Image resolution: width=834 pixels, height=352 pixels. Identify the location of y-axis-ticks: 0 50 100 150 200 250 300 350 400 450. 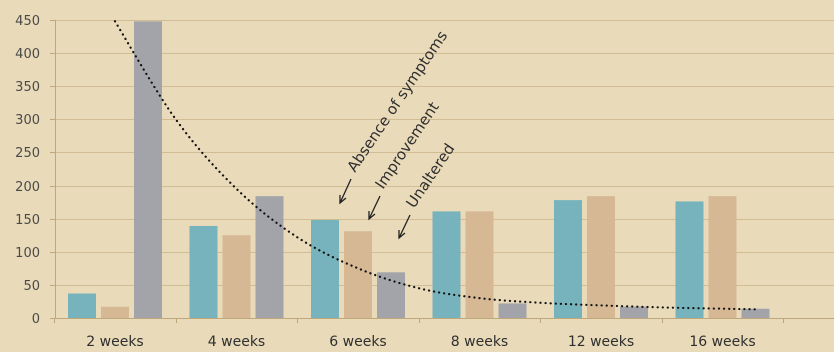
(35, 170).